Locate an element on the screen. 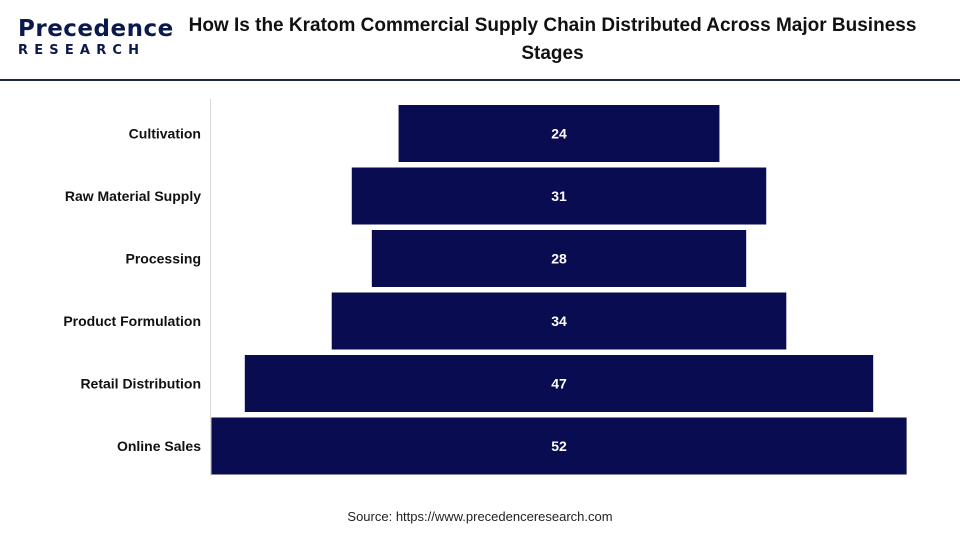 This screenshot has height=540, width=960. bar-product-formulation is located at coordinates (559, 321).